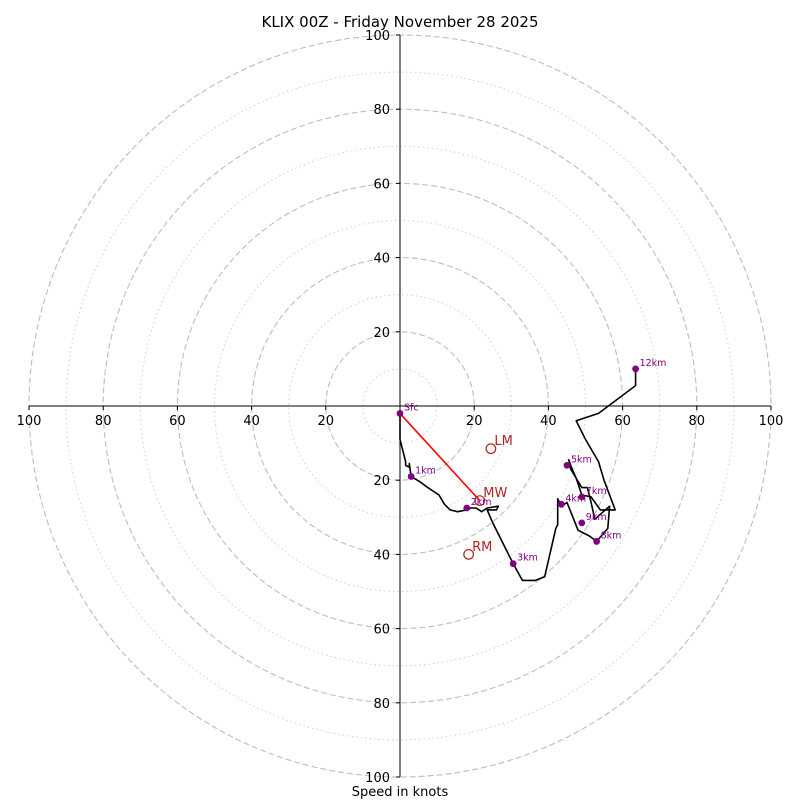  What do you see at coordinates (596, 491) in the screenshot?
I see `height-label: 7km` at bounding box center [596, 491].